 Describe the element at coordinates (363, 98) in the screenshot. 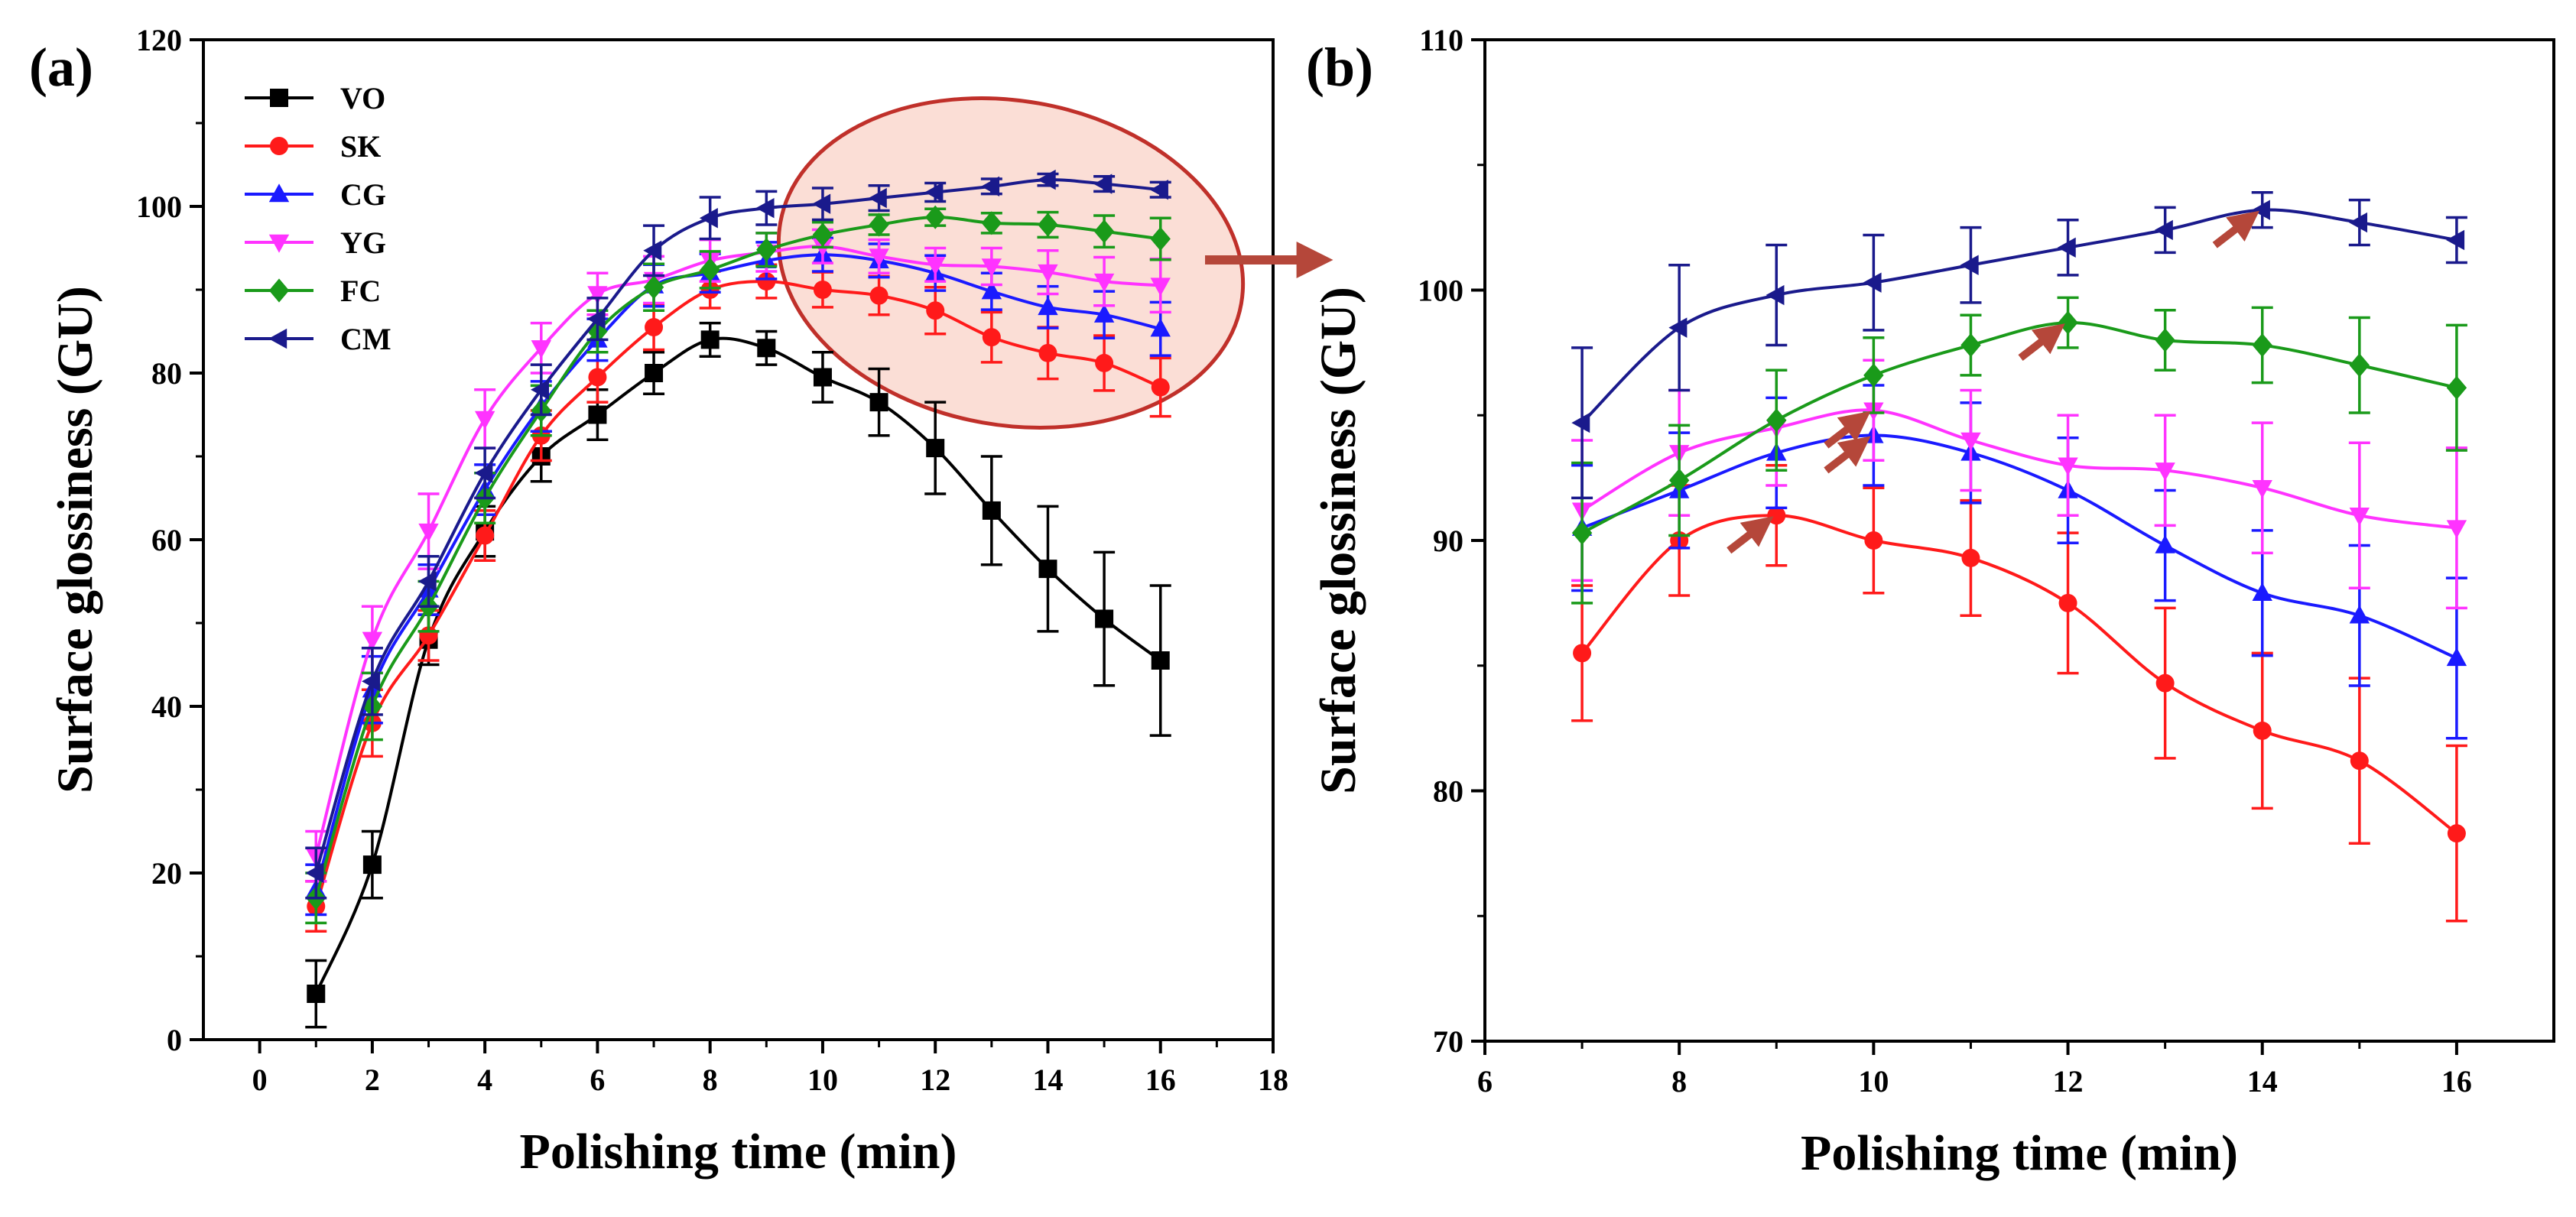

I see `legend-label-vo: VO` at that location.